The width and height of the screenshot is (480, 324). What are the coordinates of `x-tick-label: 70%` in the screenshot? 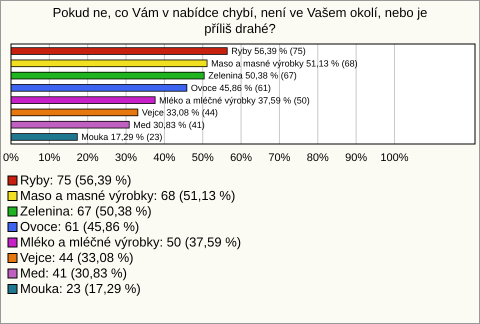 It's located at (279, 158).